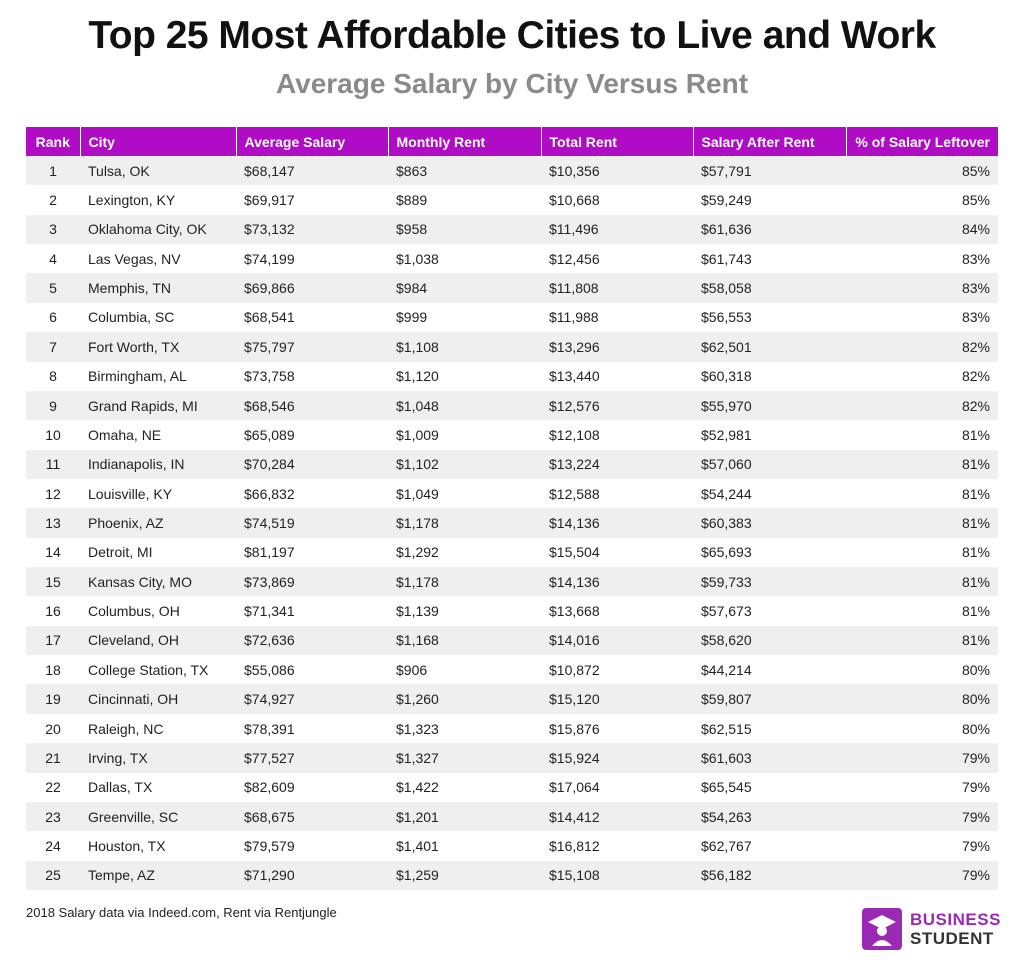  I want to click on table-cell: 14, so click(53, 552).